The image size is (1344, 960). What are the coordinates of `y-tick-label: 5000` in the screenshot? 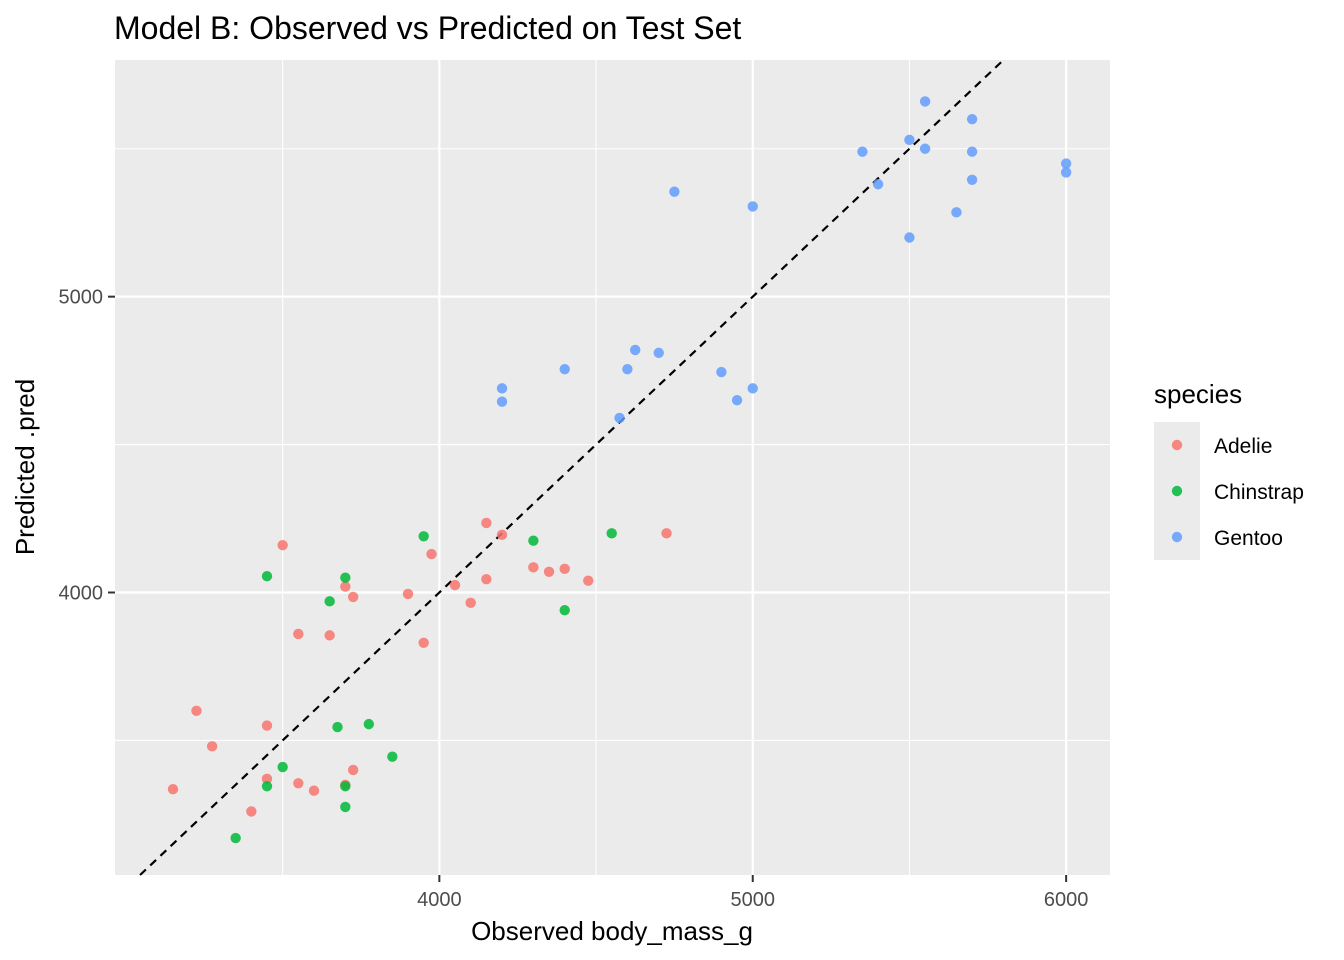 It's located at (81, 298).